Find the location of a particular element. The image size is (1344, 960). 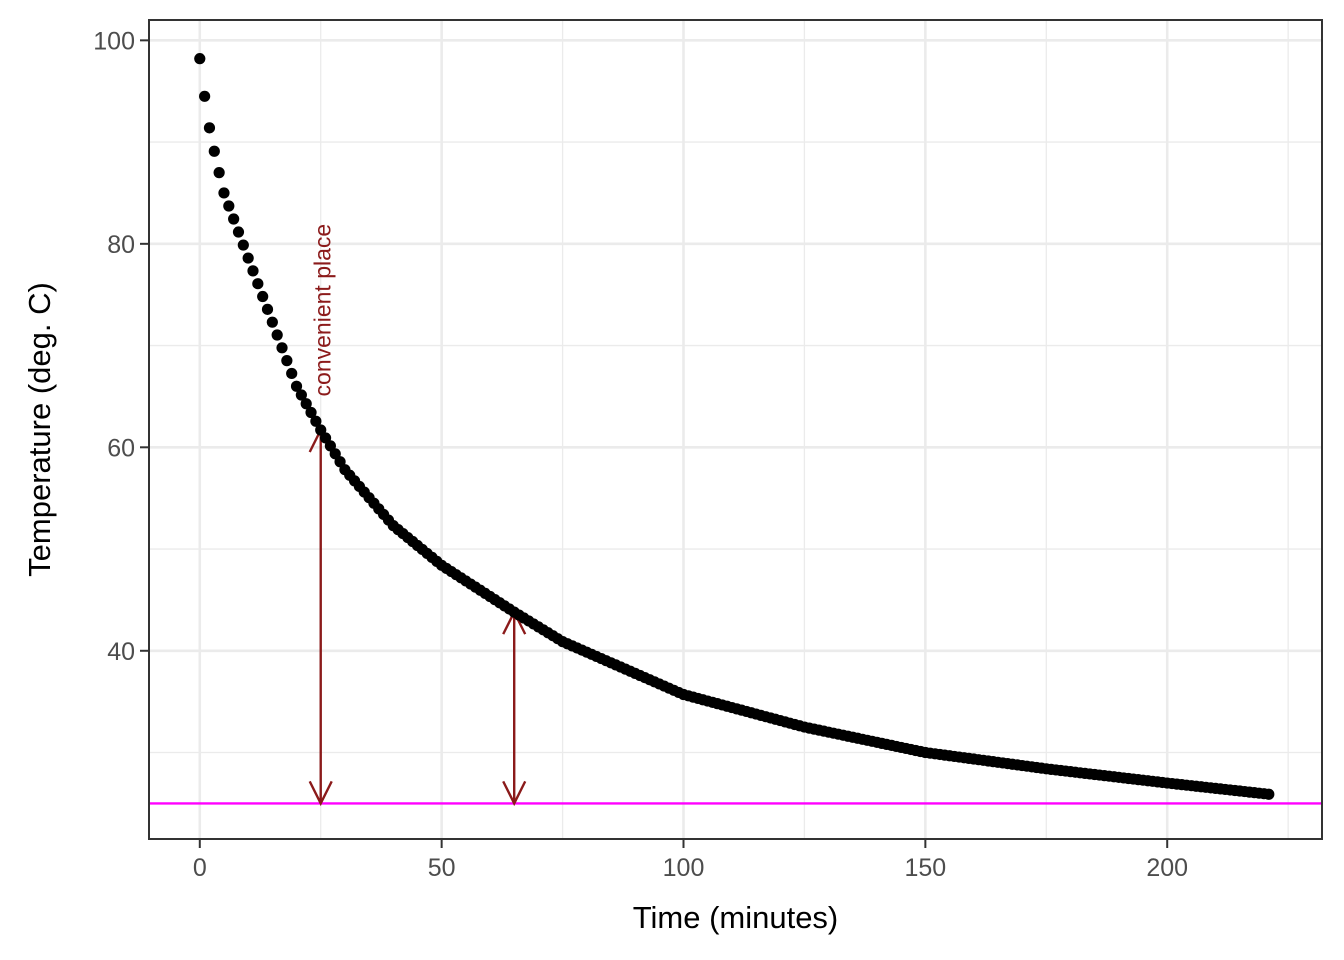

y-tick-label: 40 is located at coordinates (121, 652).